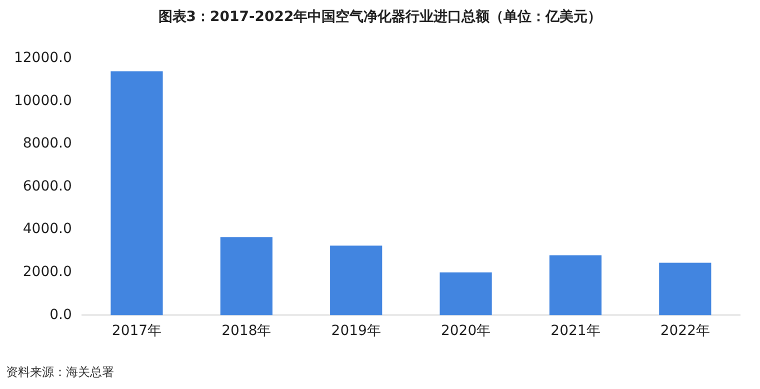 The image size is (760, 389). I want to click on text: 资料来源：海关总署, so click(60, 372).